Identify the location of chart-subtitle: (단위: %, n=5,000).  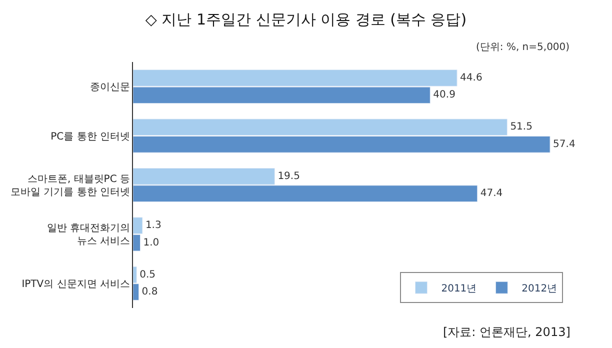
(523, 47).